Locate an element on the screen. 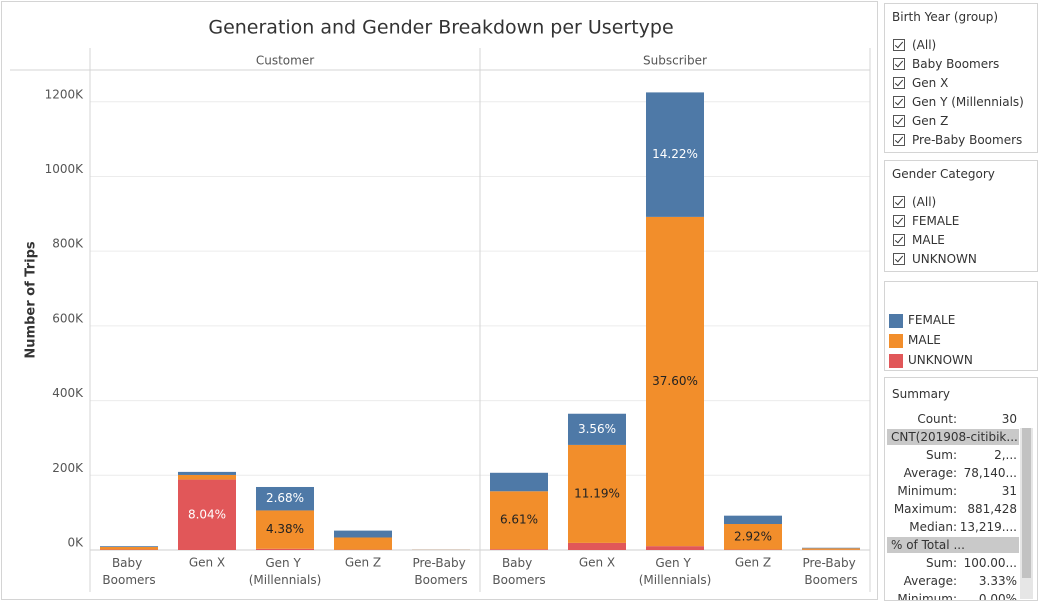 The image size is (1041, 603). filter-title: Gender Category is located at coordinates (943, 174).